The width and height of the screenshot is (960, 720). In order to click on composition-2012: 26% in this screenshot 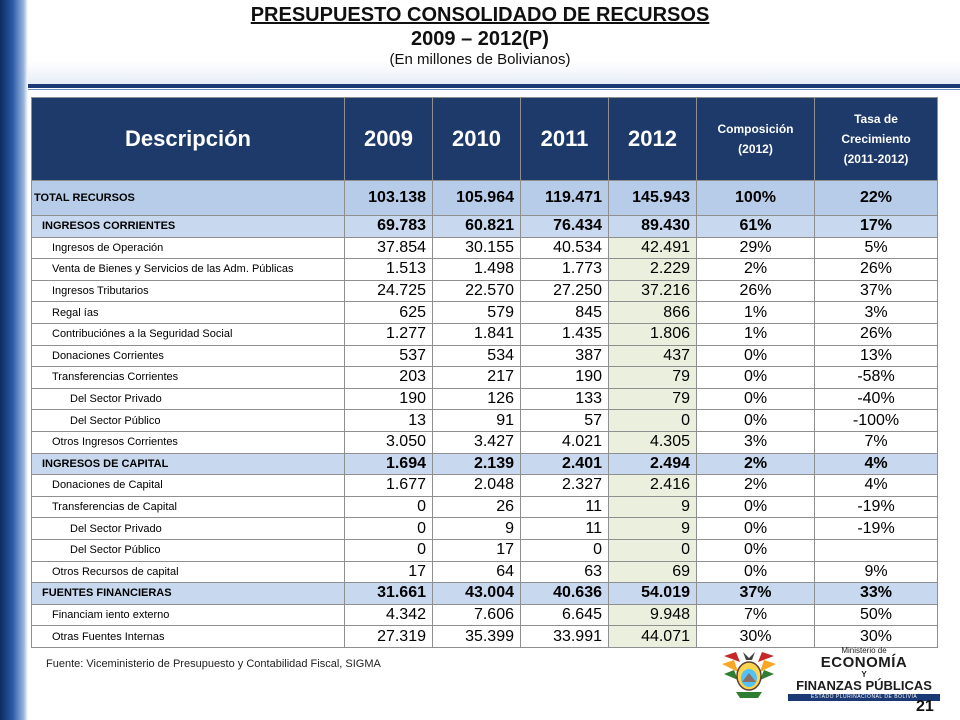, I will do `click(755, 291)`.